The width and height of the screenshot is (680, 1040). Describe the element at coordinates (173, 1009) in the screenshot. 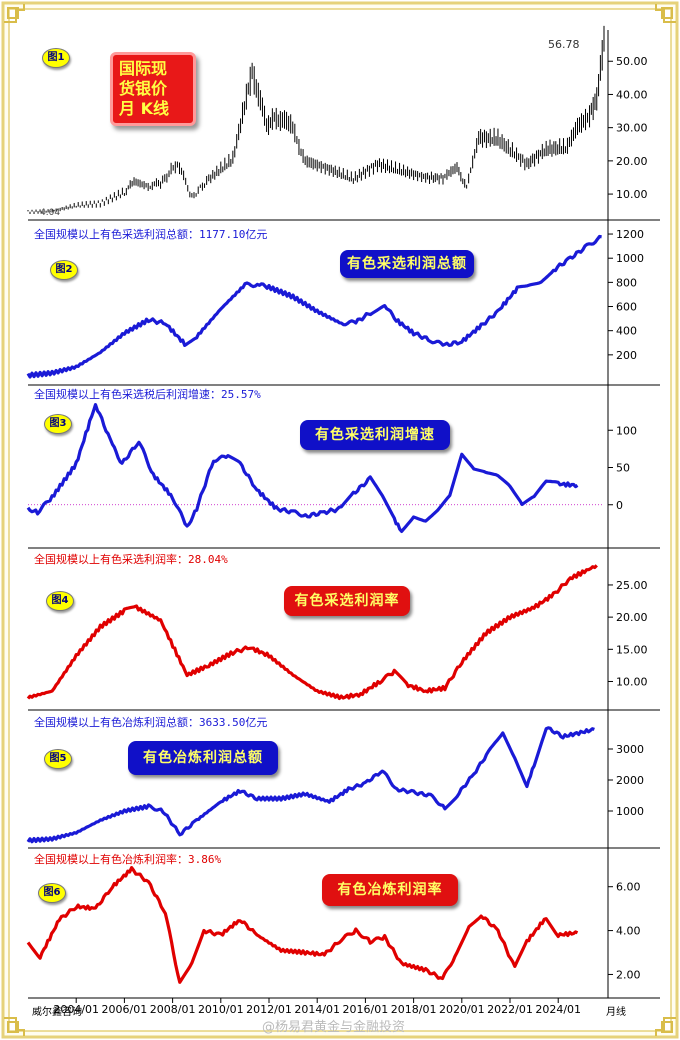

I see `x-tick-label: 2008/01` at that location.